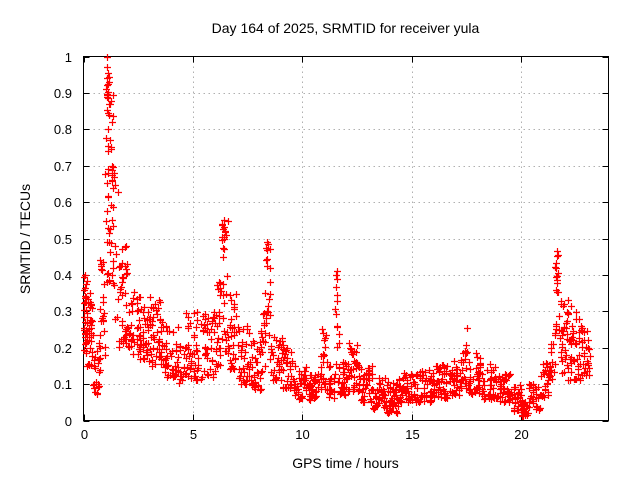 This screenshot has height=480, width=640. Describe the element at coordinates (68, 57) in the screenshot. I see `y-tick-label: 1` at that location.